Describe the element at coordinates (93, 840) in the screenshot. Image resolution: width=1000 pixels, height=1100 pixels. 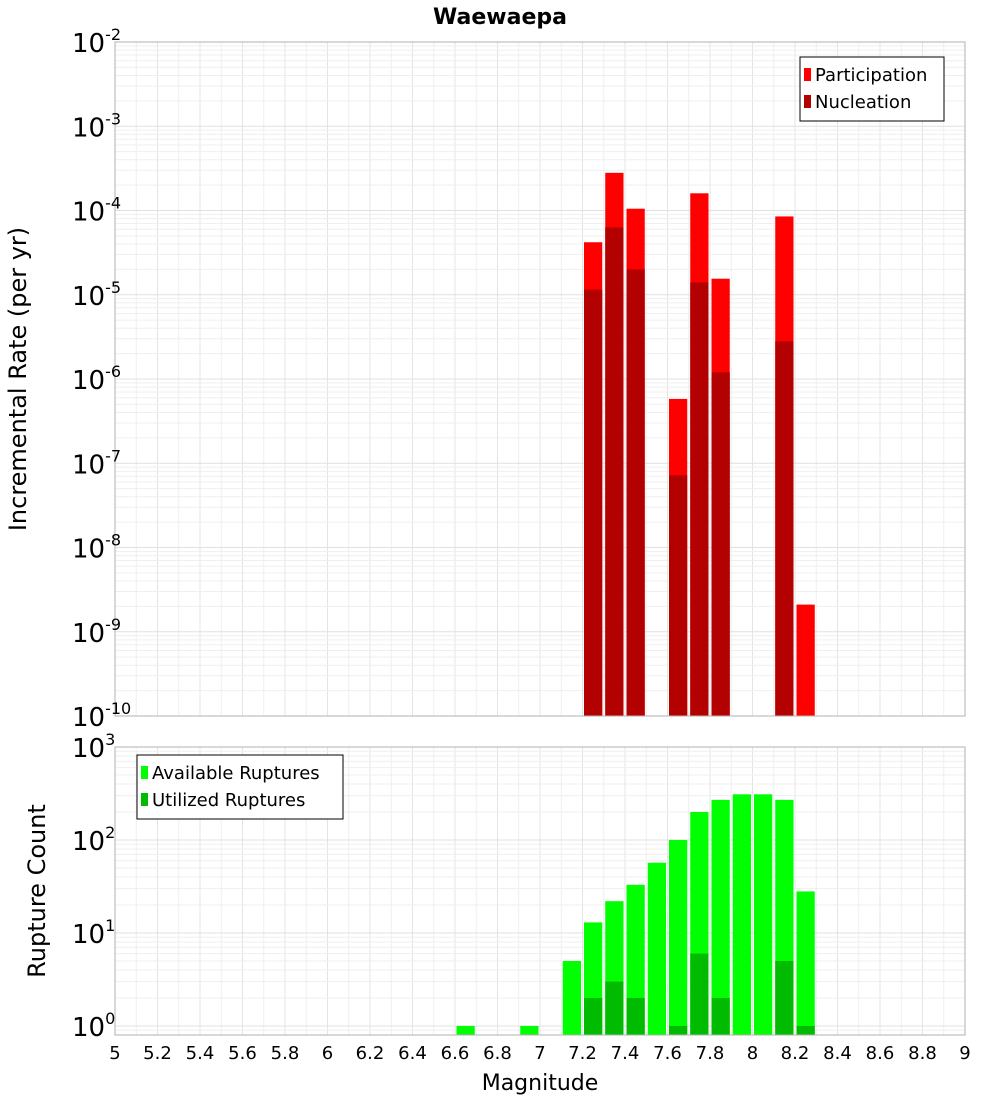
I see `bottom-y-tick-label: 10²` at that location.